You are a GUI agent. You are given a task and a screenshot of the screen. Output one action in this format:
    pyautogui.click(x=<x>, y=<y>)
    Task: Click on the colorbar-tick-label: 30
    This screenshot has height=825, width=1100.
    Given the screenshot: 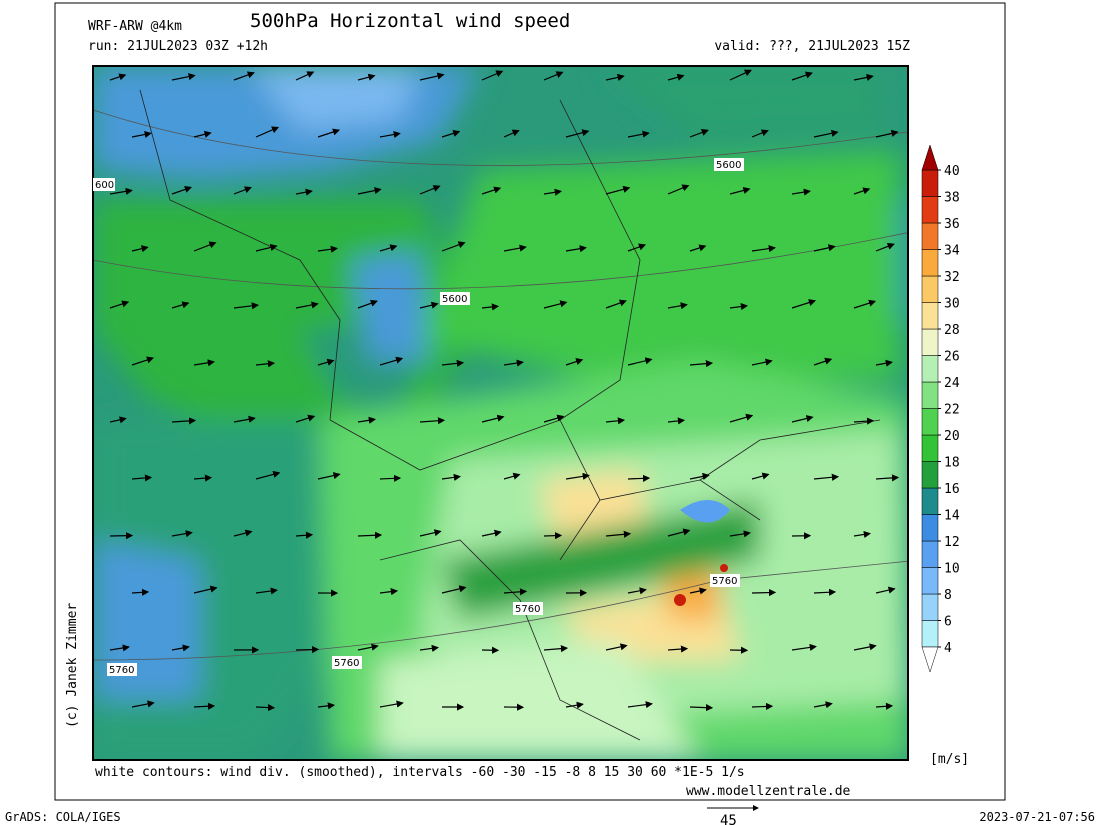 What is the action you would take?
    pyautogui.click(x=952, y=304)
    